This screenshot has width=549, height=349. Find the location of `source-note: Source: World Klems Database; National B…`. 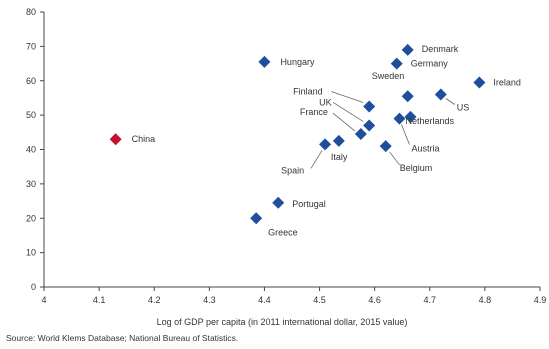

source-note: Source: World Klems Database; National B… is located at coordinates (122, 338).